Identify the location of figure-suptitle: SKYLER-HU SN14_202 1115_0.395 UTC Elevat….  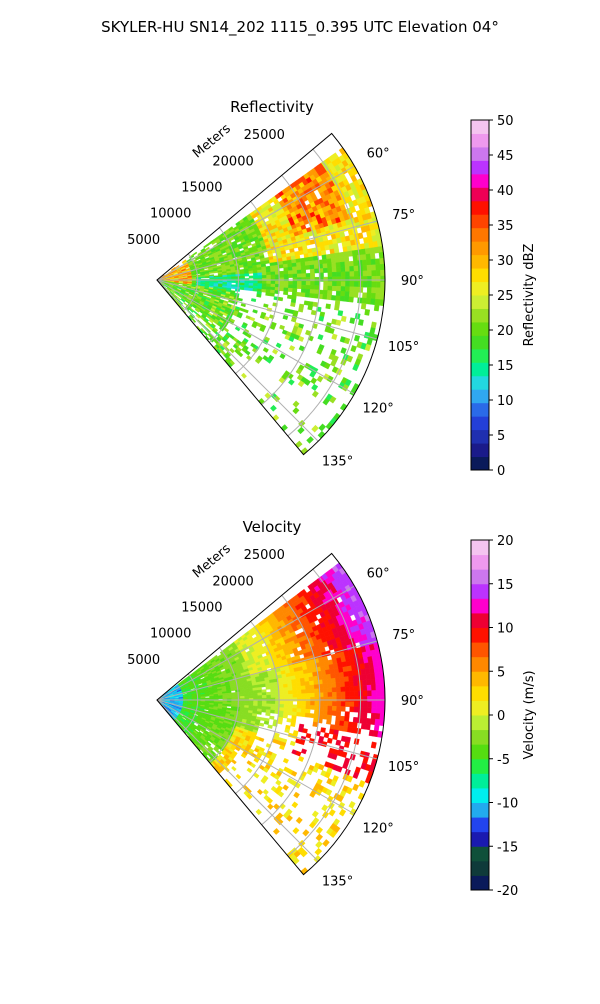
(300, 27).